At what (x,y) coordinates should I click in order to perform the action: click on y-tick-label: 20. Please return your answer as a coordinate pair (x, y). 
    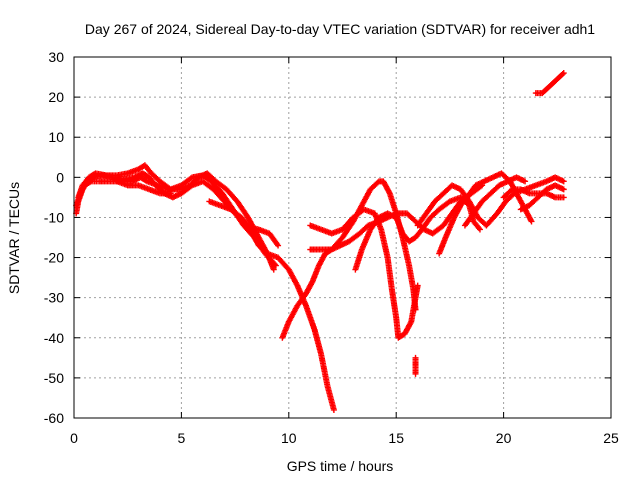
    Looking at the image, I should click on (56, 97).